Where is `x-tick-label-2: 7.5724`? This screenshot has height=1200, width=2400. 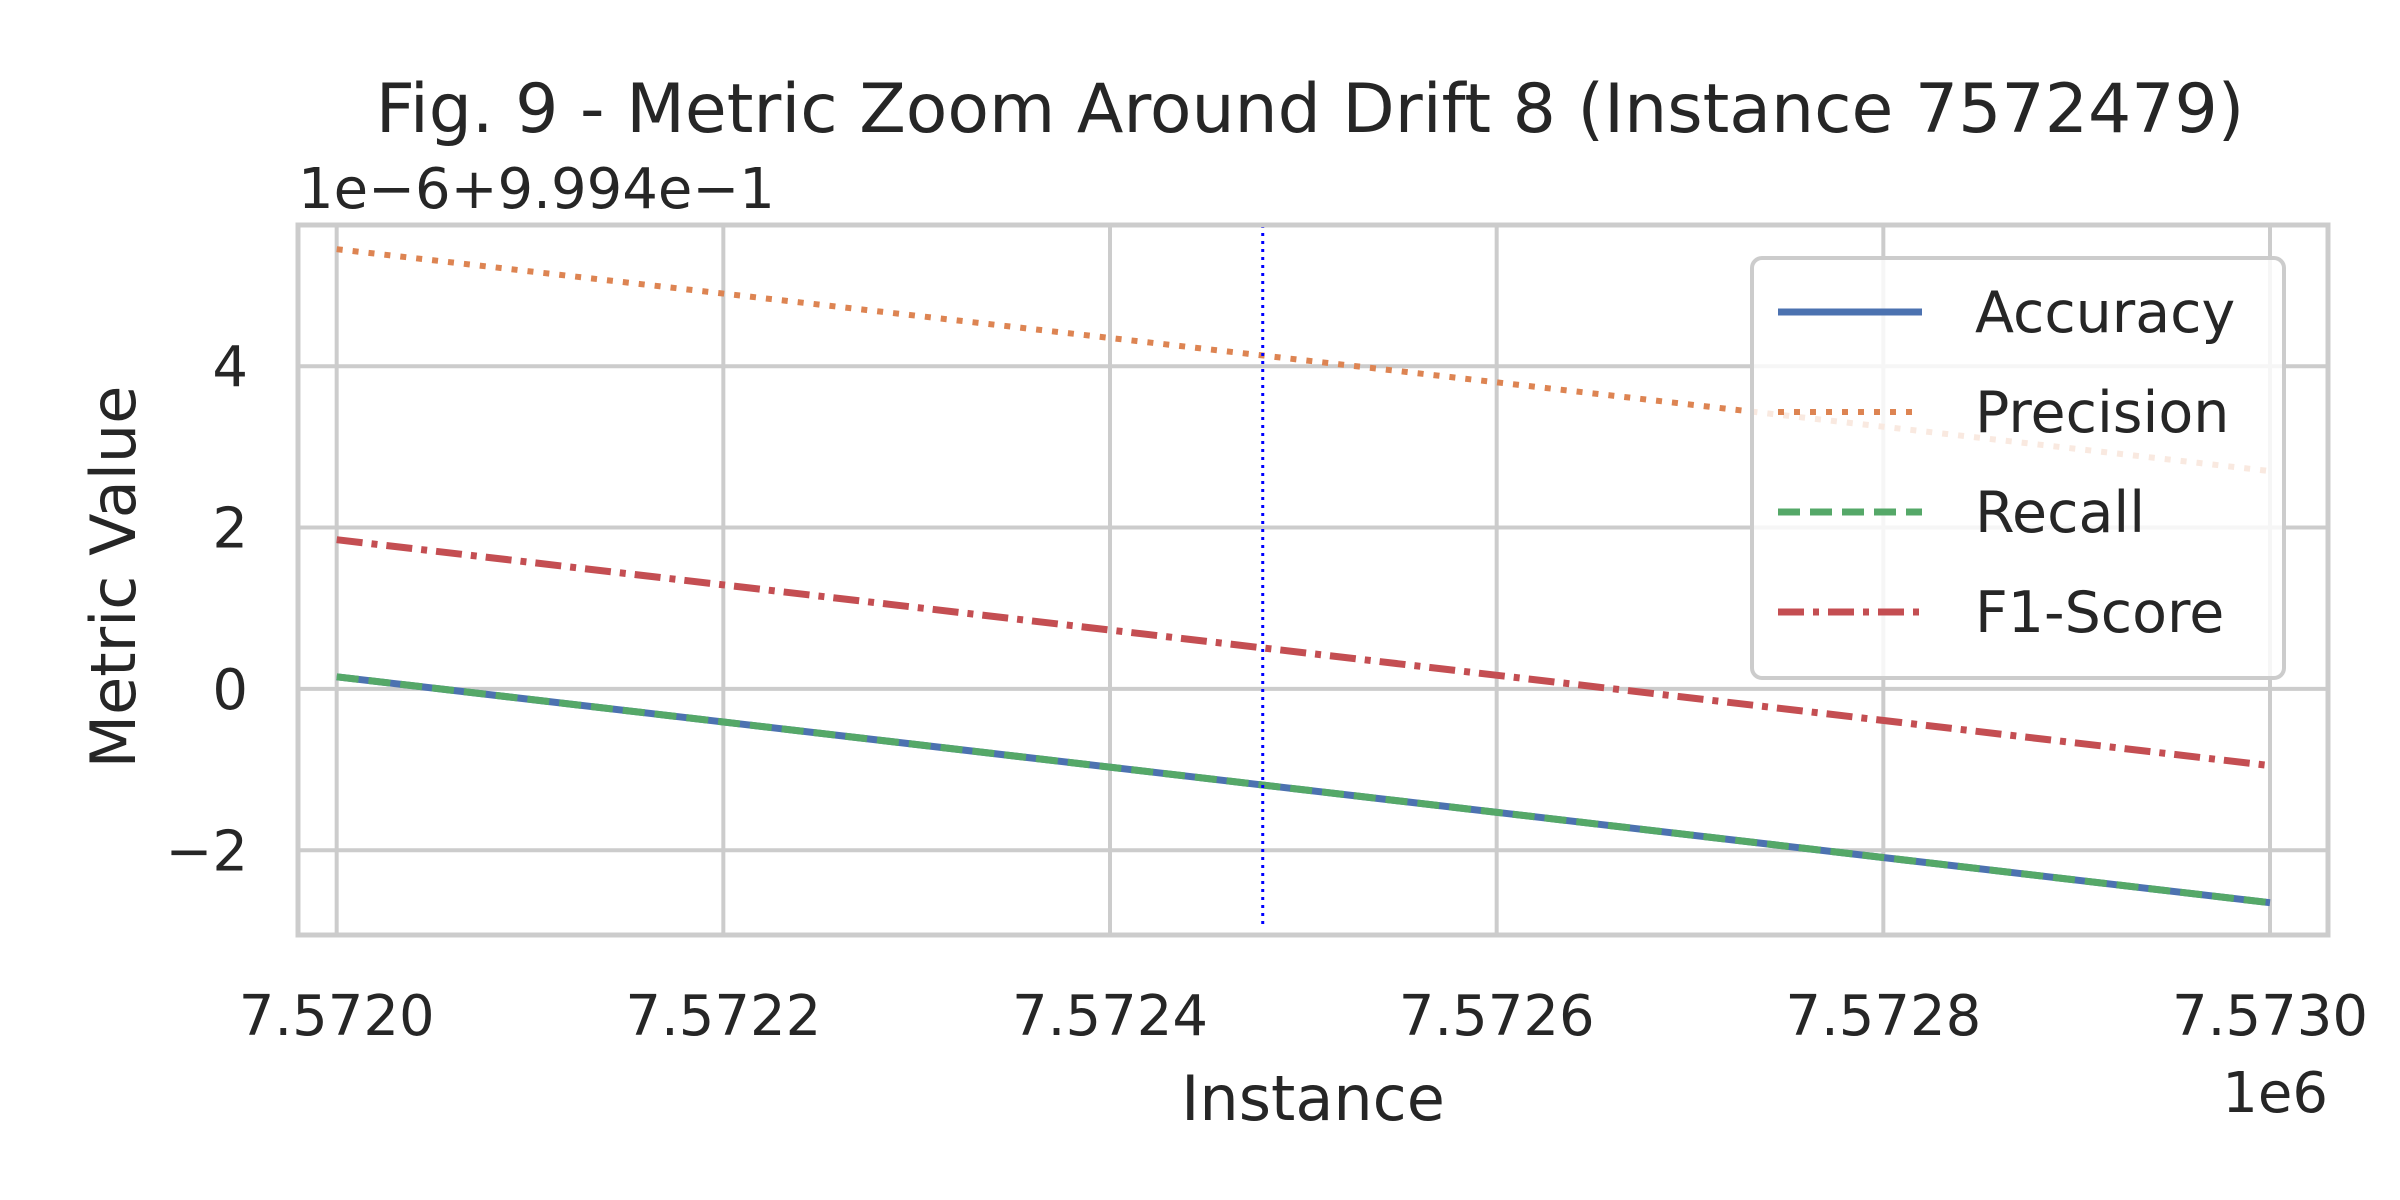
x-tick-label-2: 7.5724 is located at coordinates (1110, 1016).